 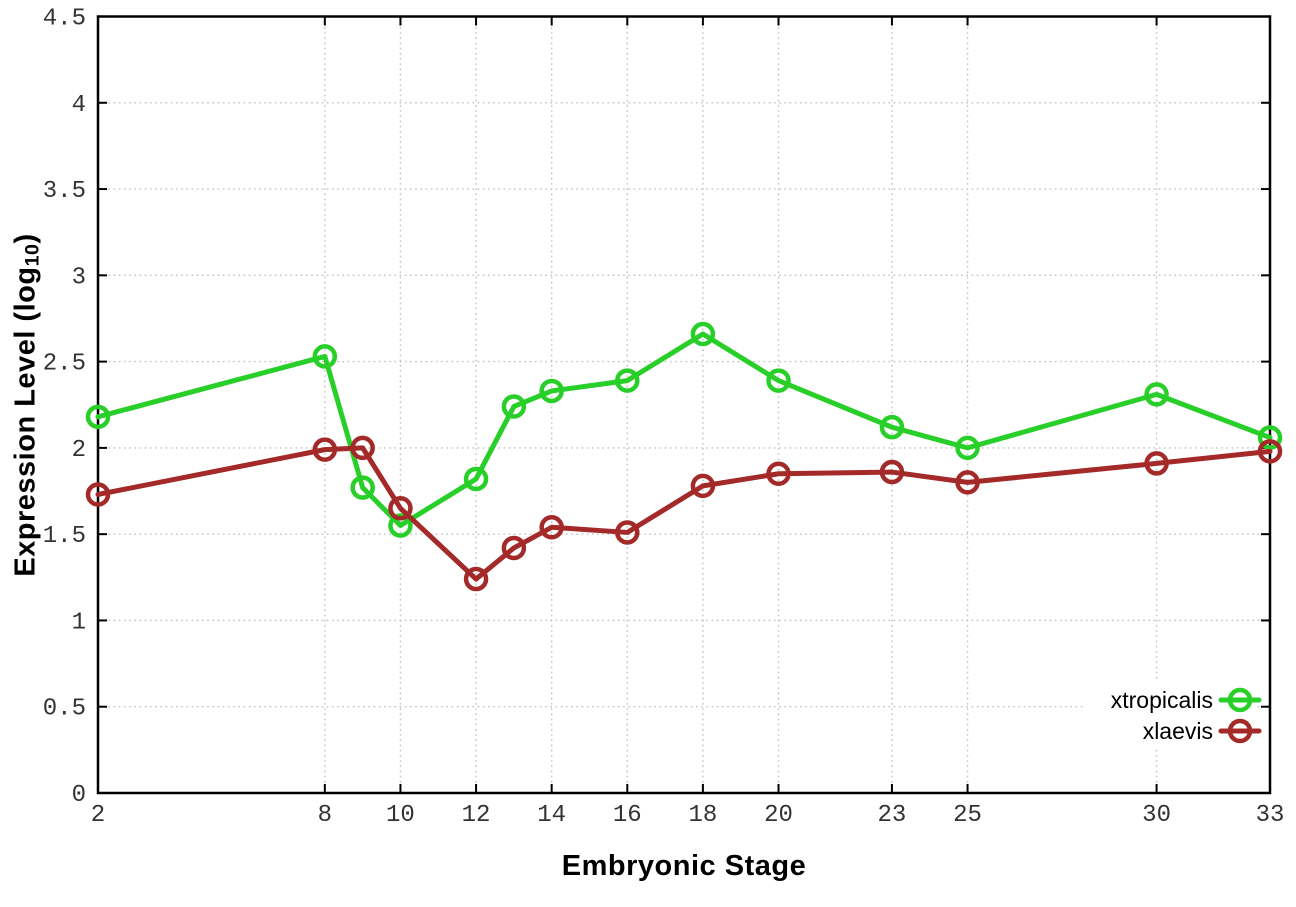 I want to click on x-tick-label: 12, so click(x=476, y=815).